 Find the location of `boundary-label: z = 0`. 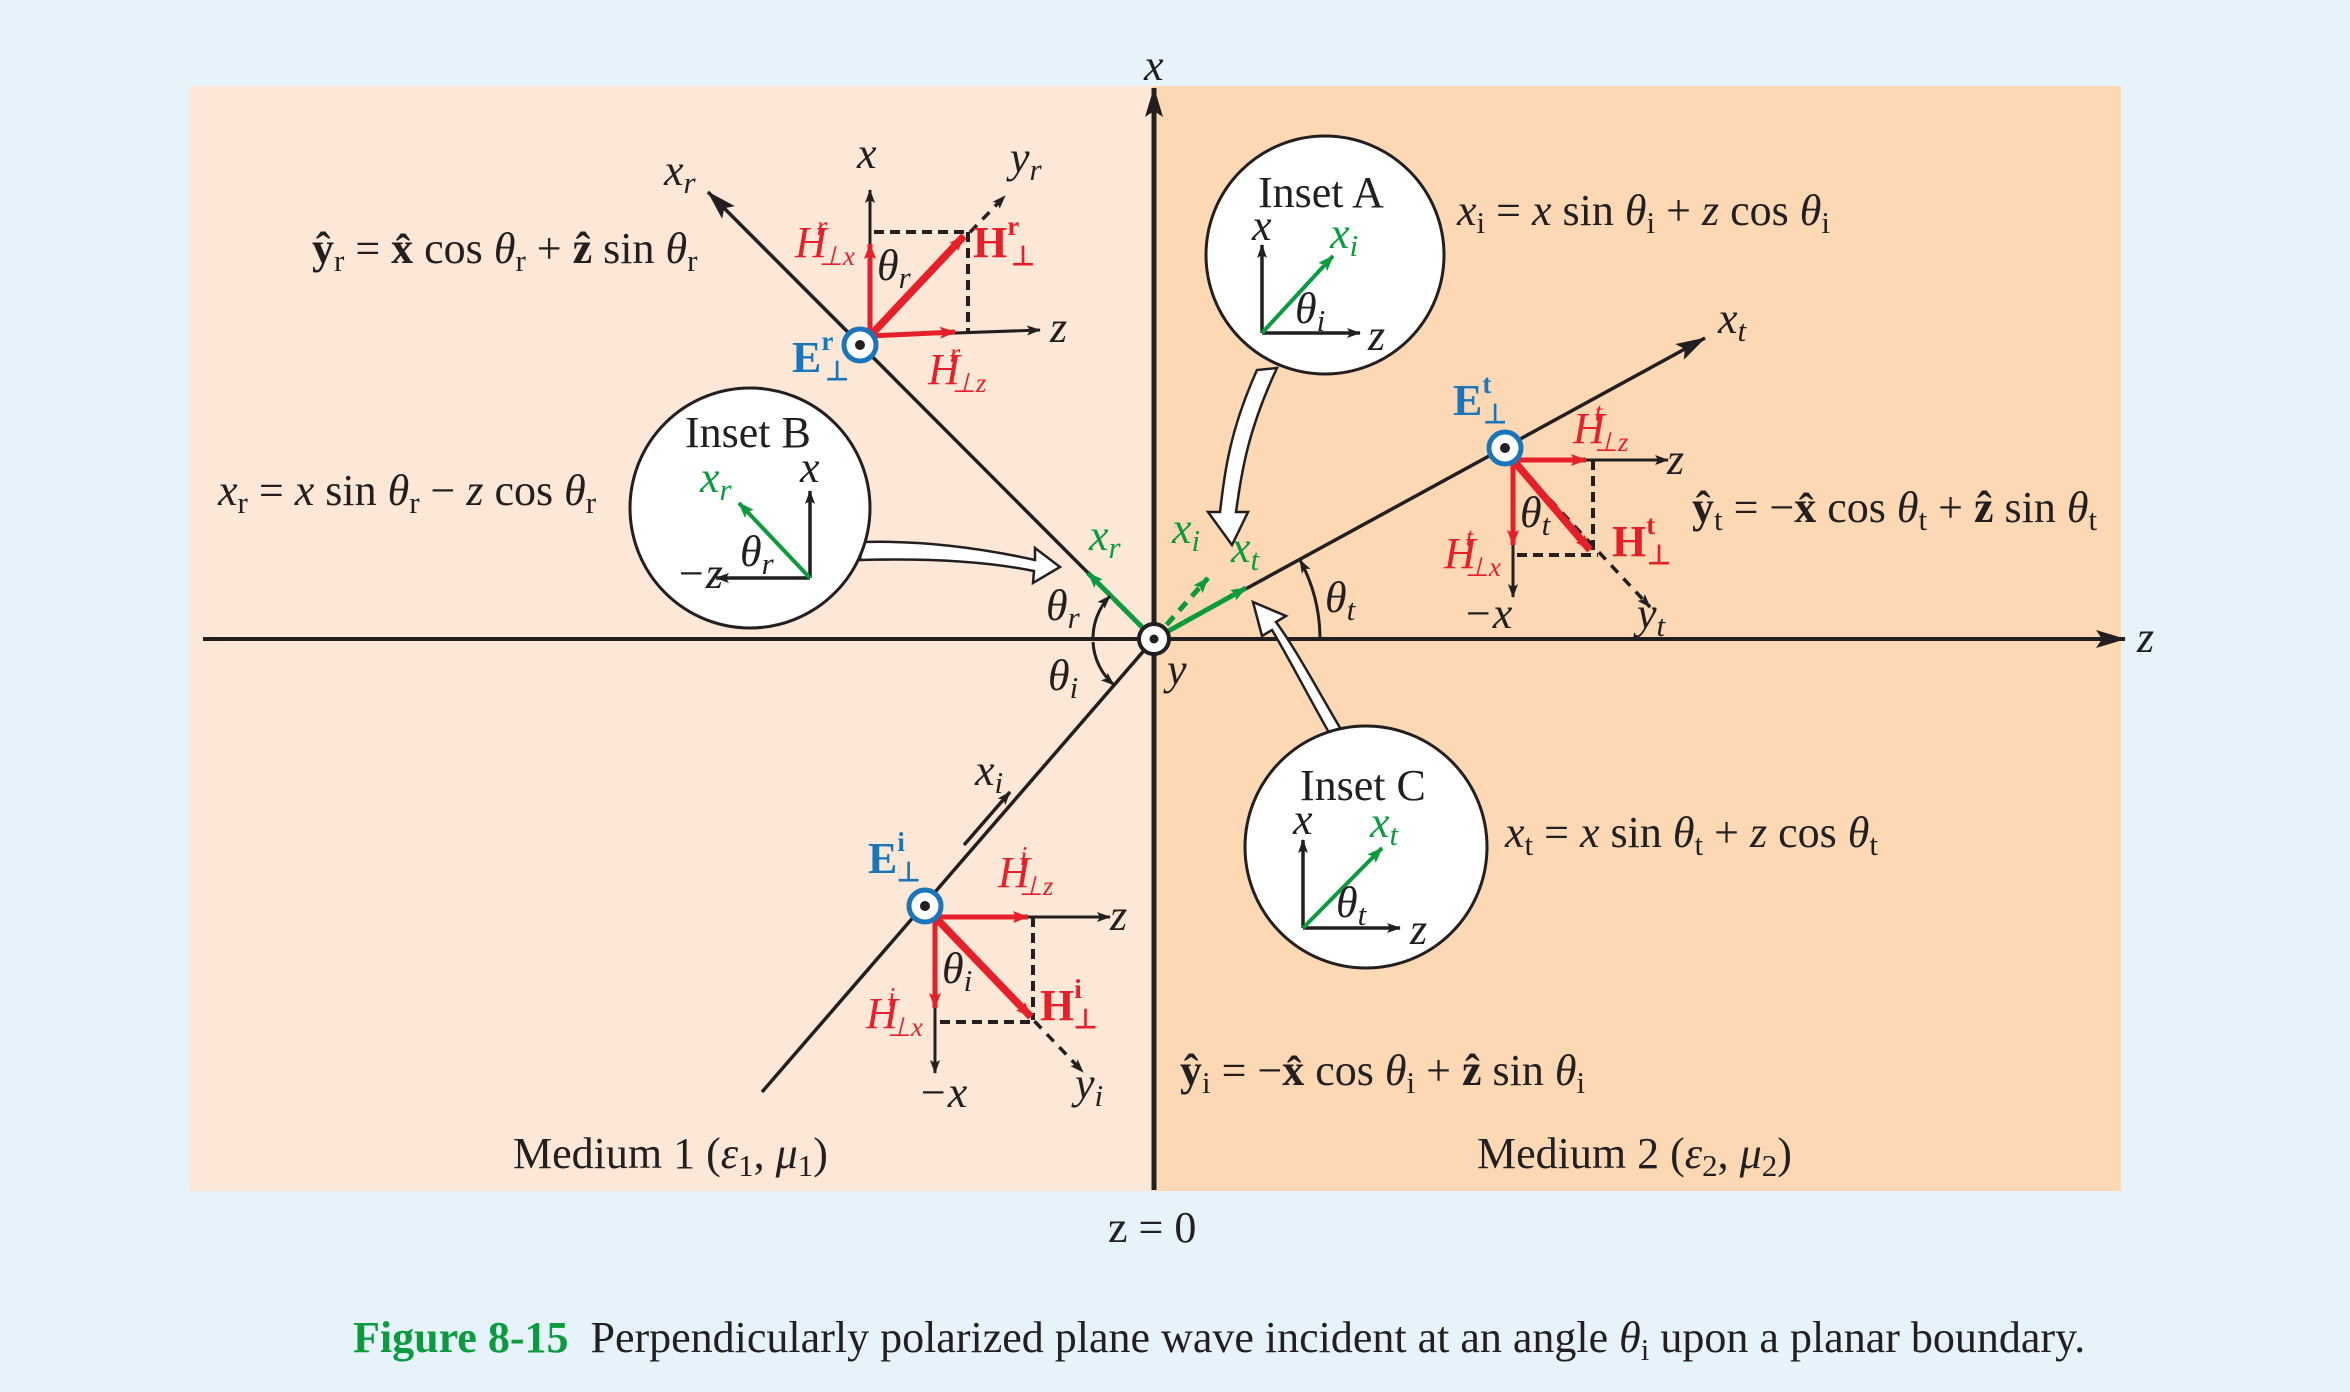

boundary-label: z = 0 is located at coordinates (1152, 1227).